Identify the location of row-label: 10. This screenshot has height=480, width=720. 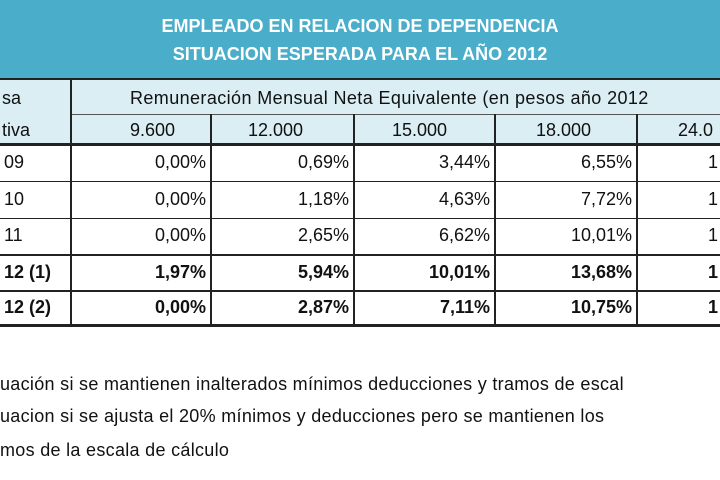
(14, 199).